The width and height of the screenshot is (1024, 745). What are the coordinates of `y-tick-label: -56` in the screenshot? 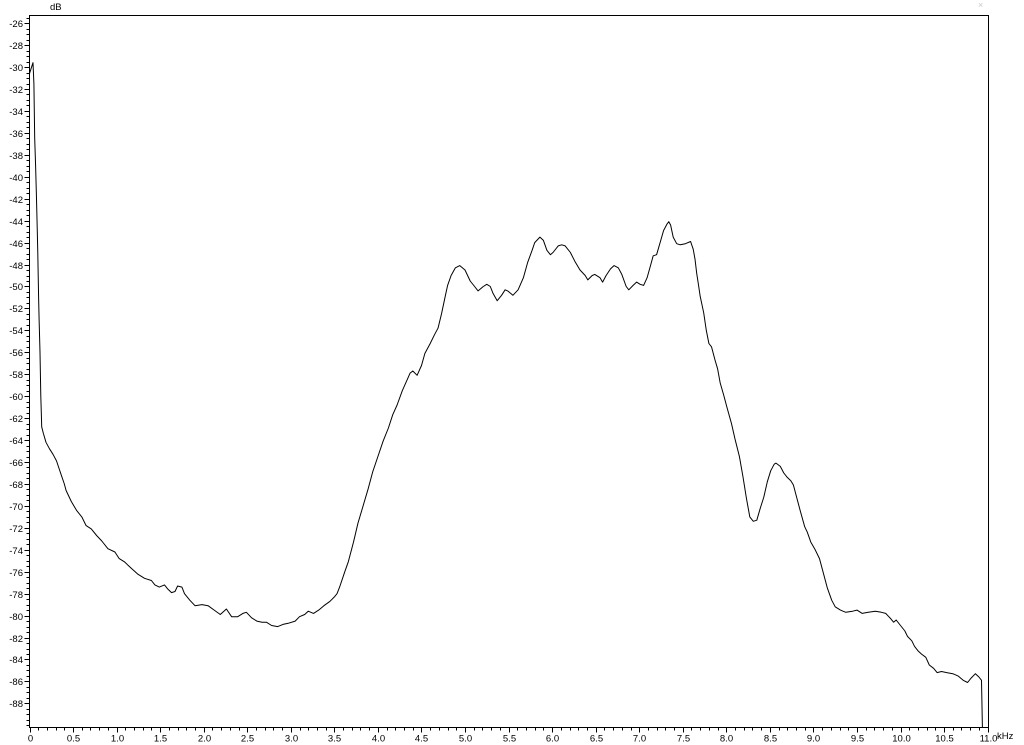 It's located at (16, 353).